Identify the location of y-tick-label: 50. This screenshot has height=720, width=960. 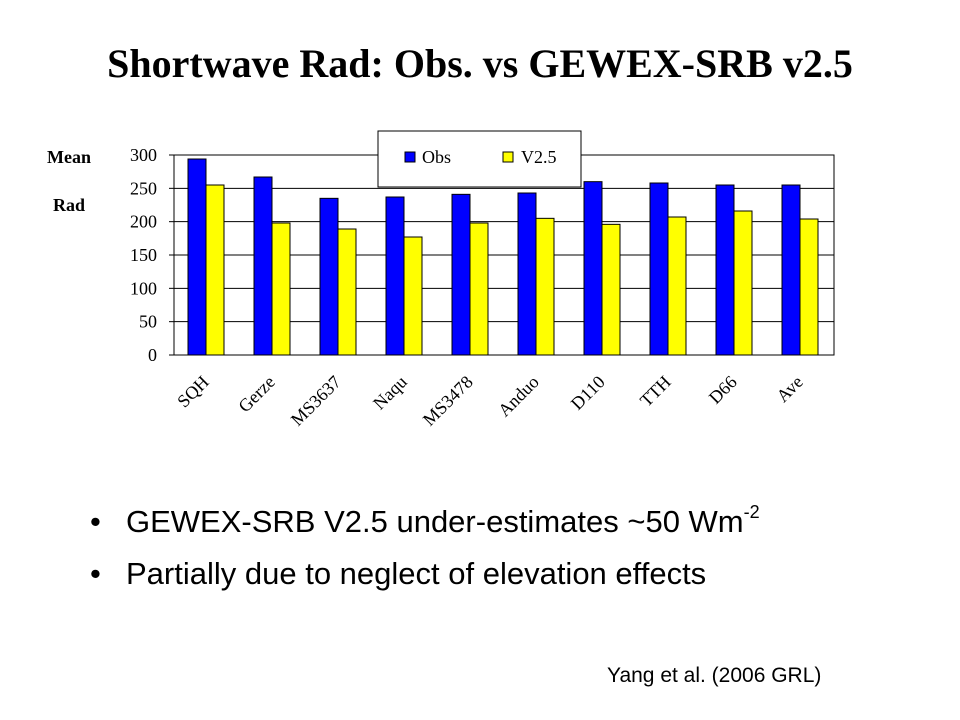
(148, 322).